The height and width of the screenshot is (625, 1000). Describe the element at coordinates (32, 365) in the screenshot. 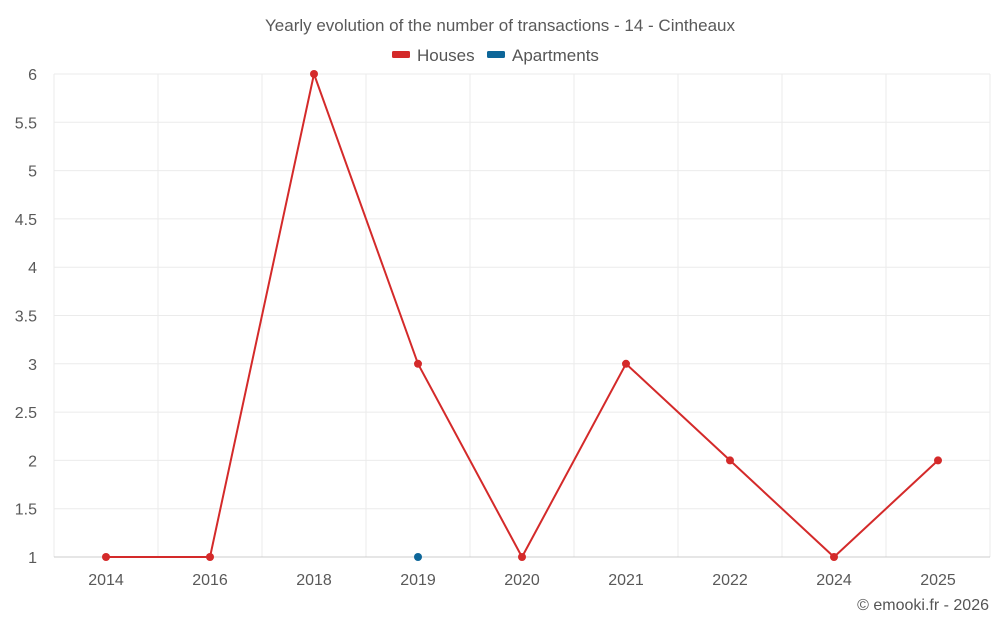

I see `y-tick-label: 3` at that location.